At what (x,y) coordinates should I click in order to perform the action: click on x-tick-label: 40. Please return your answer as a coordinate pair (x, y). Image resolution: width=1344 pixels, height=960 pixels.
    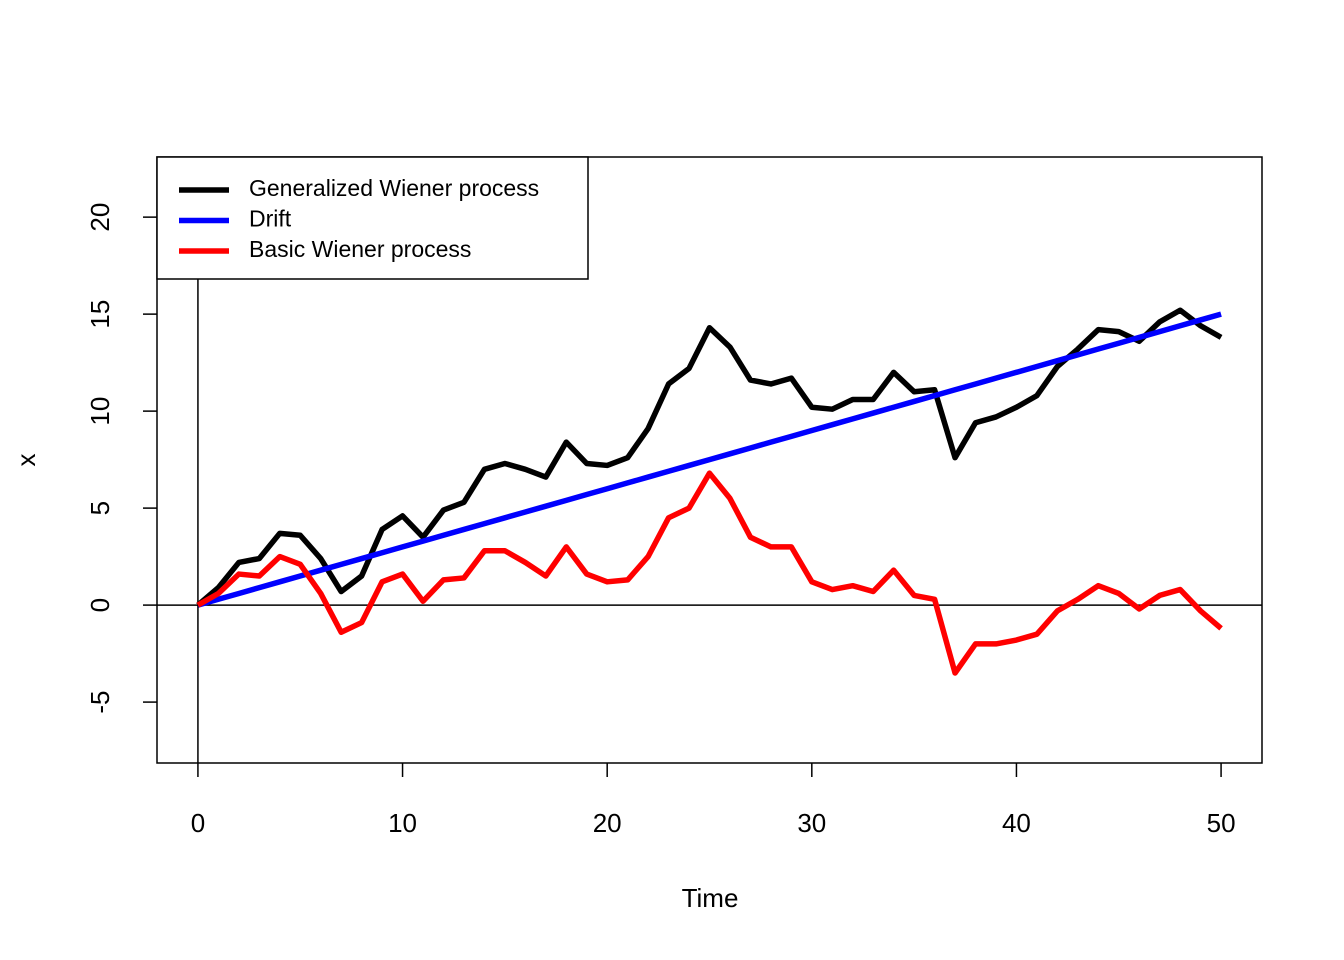
    Looking at the image, I should click on (1016, 823).